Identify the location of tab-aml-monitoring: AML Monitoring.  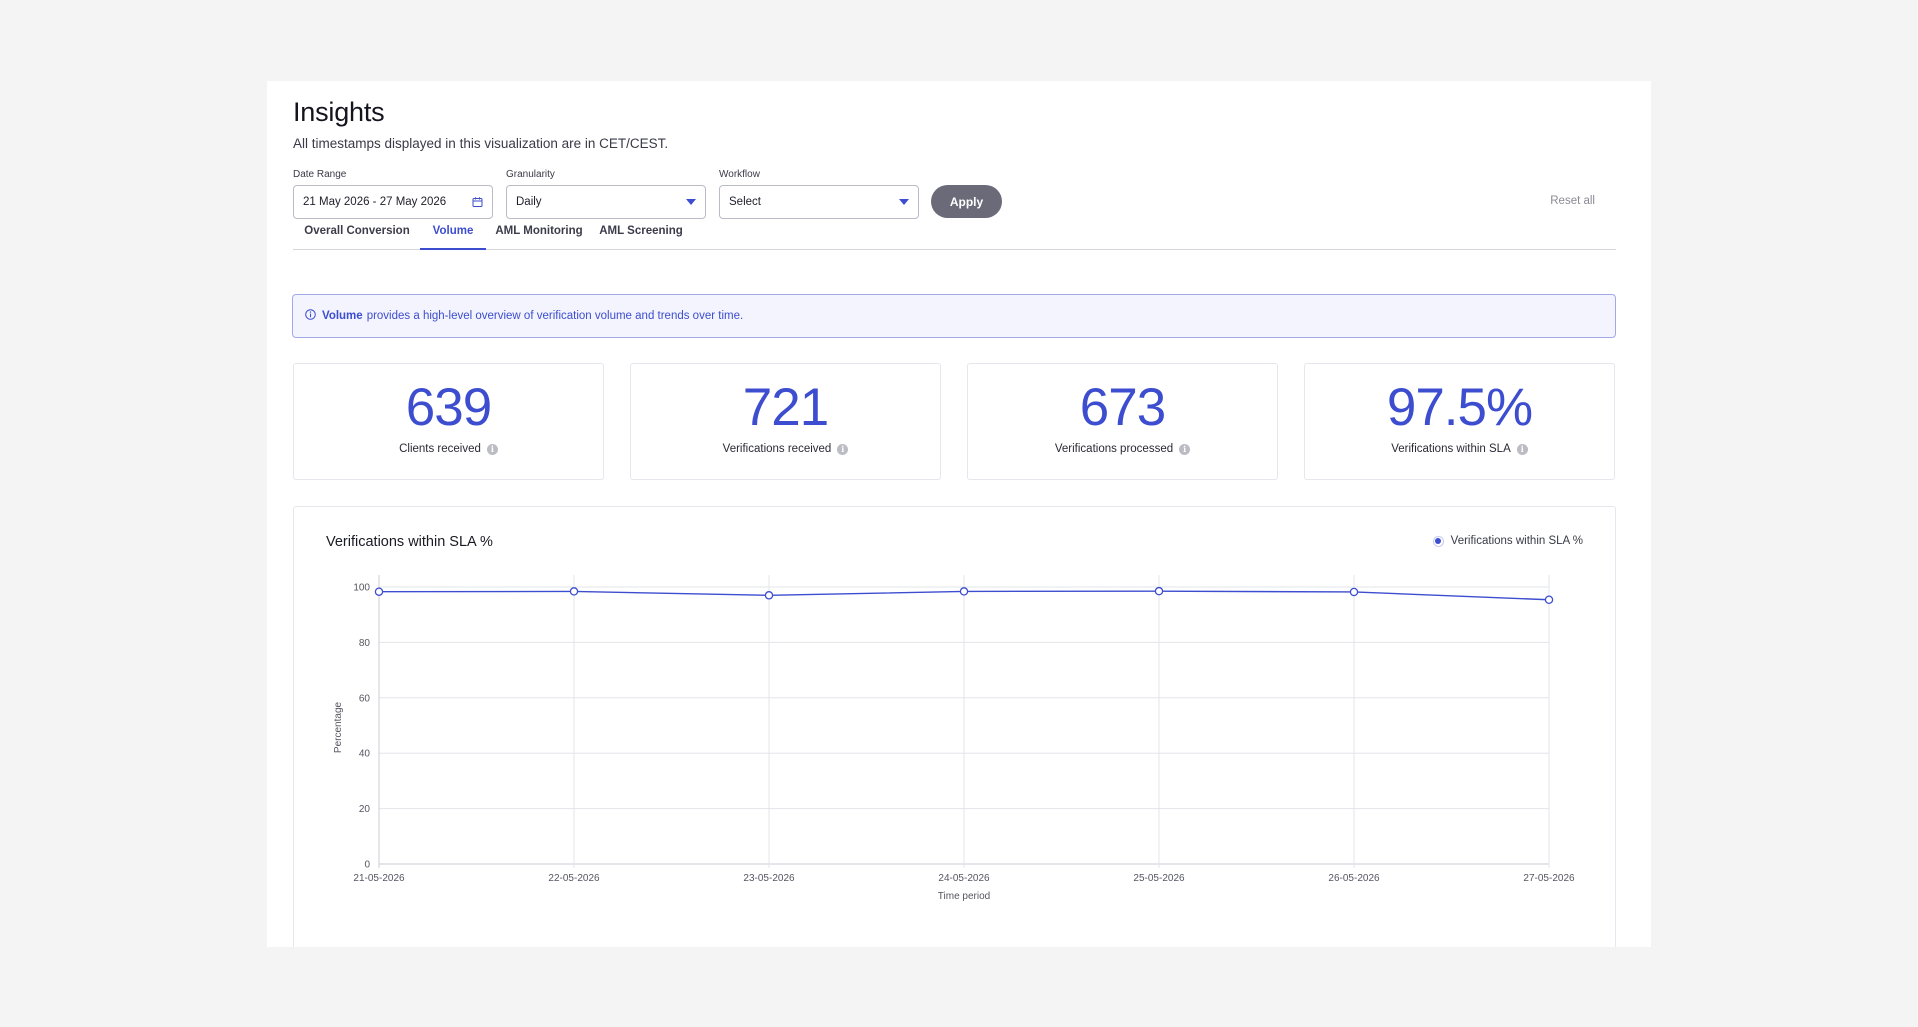
(539, 231).